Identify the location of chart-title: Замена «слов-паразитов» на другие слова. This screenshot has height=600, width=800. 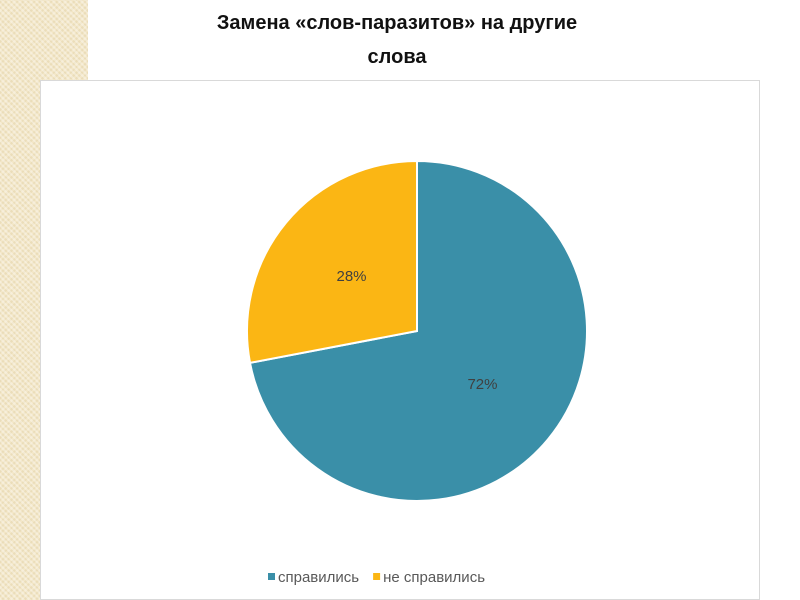
(397, 40).